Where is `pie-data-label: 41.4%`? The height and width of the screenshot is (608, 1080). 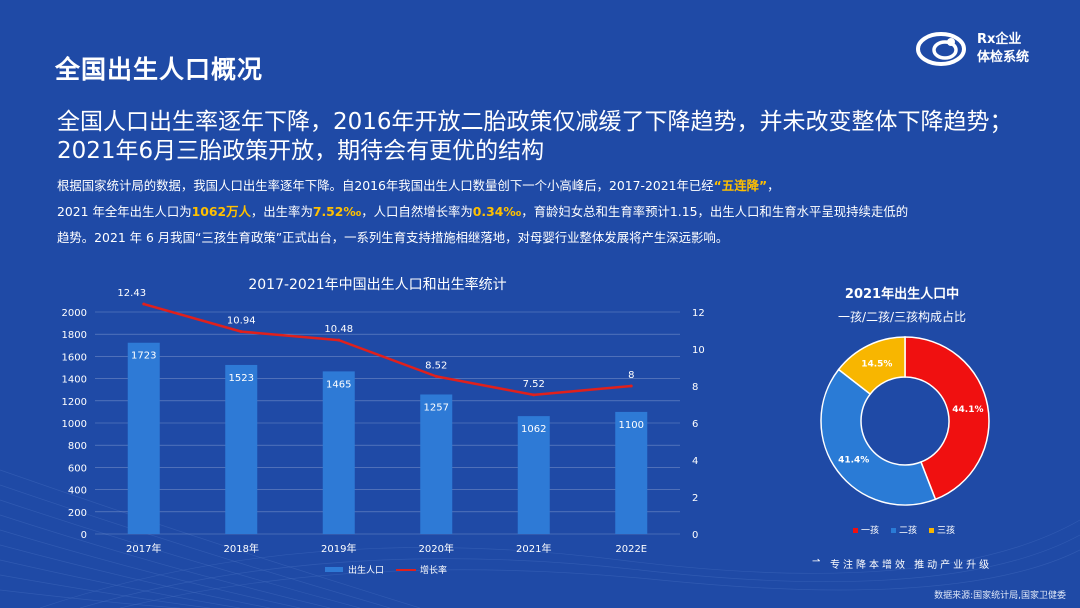 pie-data-label: 41.4% is located at coordinates (853, 460).